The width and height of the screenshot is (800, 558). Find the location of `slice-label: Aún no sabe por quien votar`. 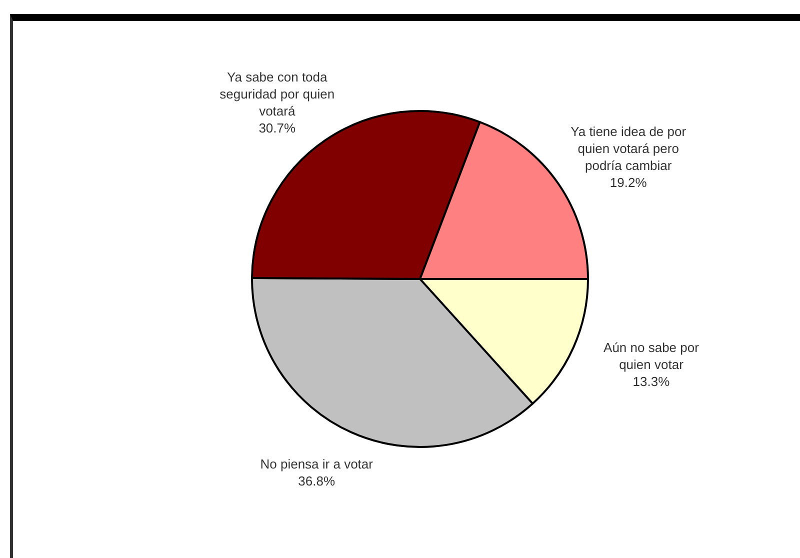

slice-label: Aún no sabe por quien votar is located at coordinates (652, 356).